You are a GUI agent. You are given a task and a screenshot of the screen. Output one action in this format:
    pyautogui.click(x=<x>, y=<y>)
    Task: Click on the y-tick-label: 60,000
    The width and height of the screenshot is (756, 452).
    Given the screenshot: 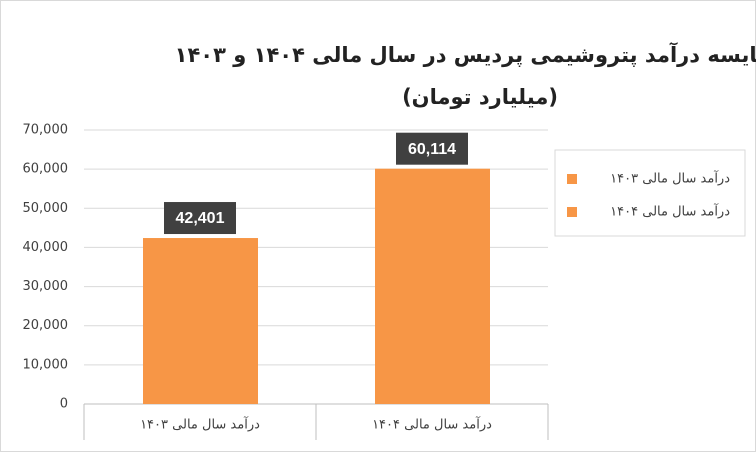 What is the action you would take?
    pyautogui.click(x=46, y=169)
    